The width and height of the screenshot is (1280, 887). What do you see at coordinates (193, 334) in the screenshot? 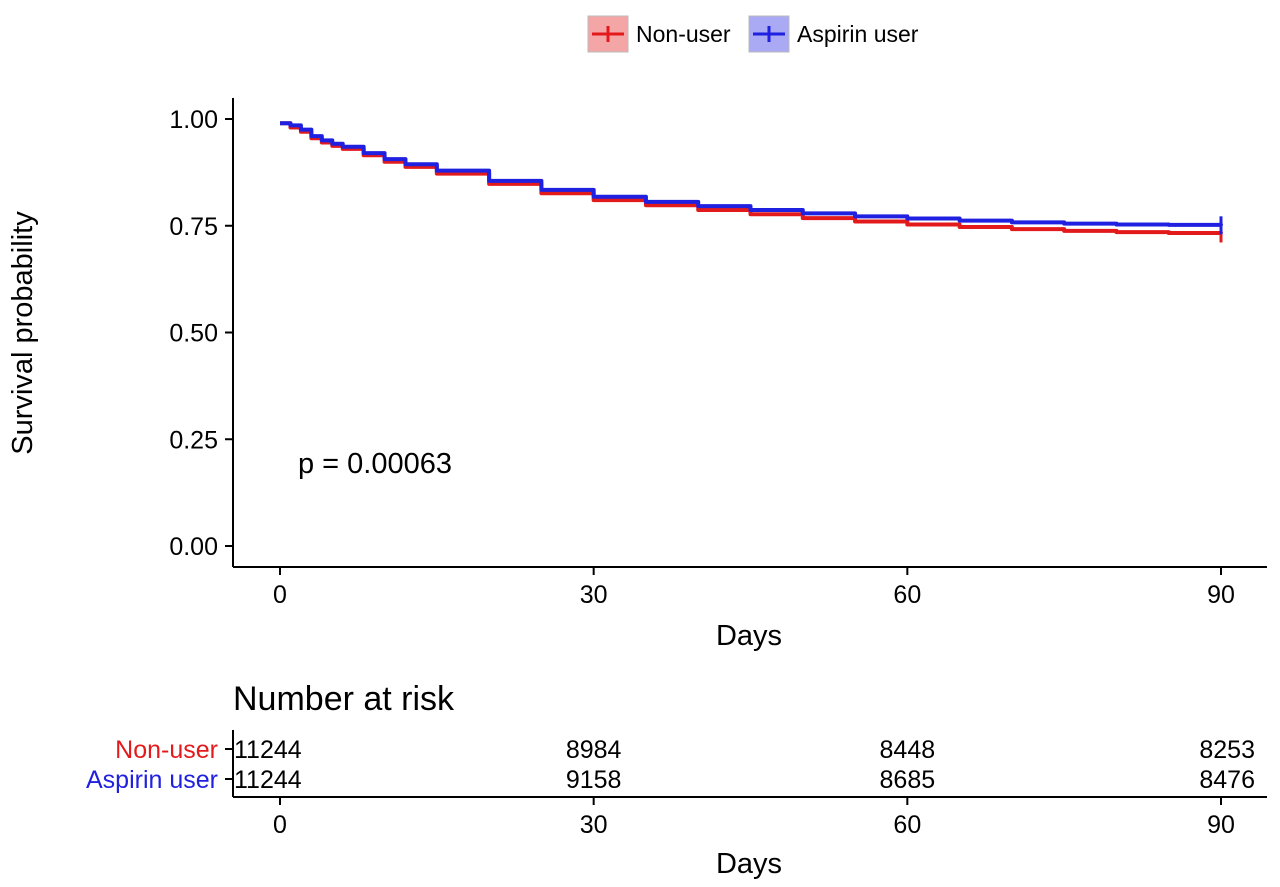
I see `y-tick-label: 0.50` at bounding box center [193, 334].